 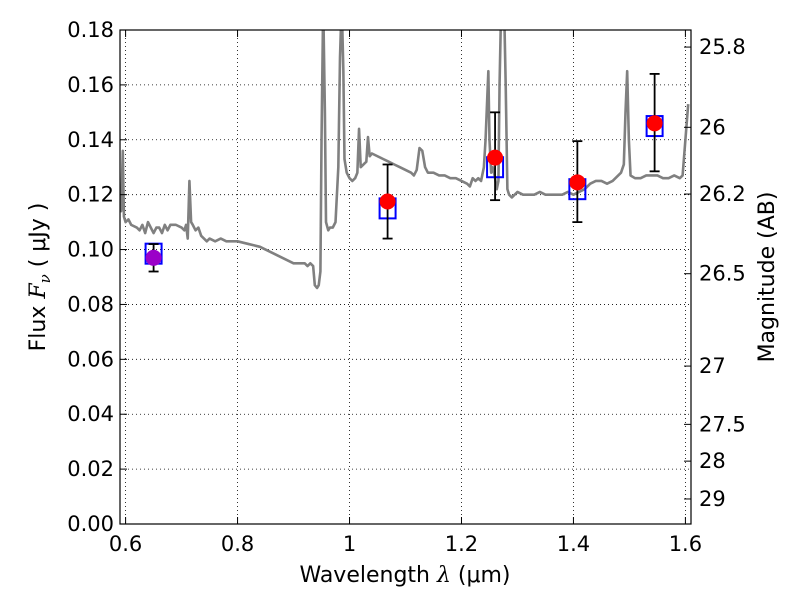 What do you see at coordinates (349, 544) in the screenshot?
I see `x-tick-label: 1` at bounding box center [349, 544].